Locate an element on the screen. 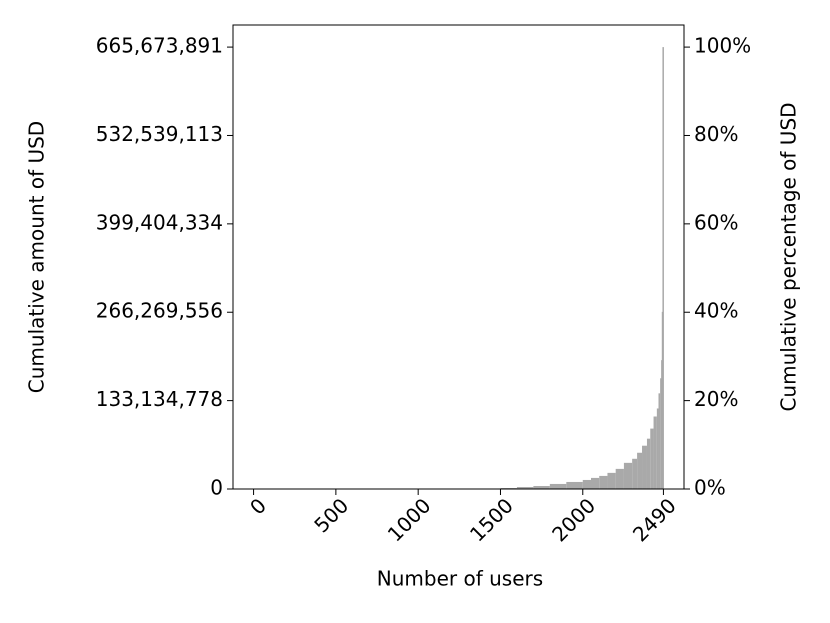 Image resolution: width=830 pixels, height=623 pixels. x-tick-label: 2000 is located at coordinates (573, 519).